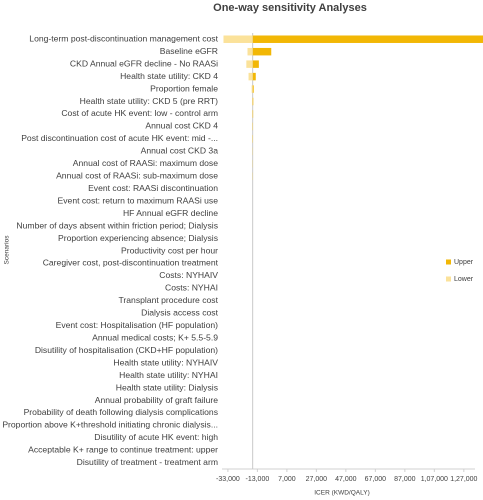  Describe the element at coordinates (181, 126) in the screenshot. I see `category-label: Annual cost CKD 4` at that location.